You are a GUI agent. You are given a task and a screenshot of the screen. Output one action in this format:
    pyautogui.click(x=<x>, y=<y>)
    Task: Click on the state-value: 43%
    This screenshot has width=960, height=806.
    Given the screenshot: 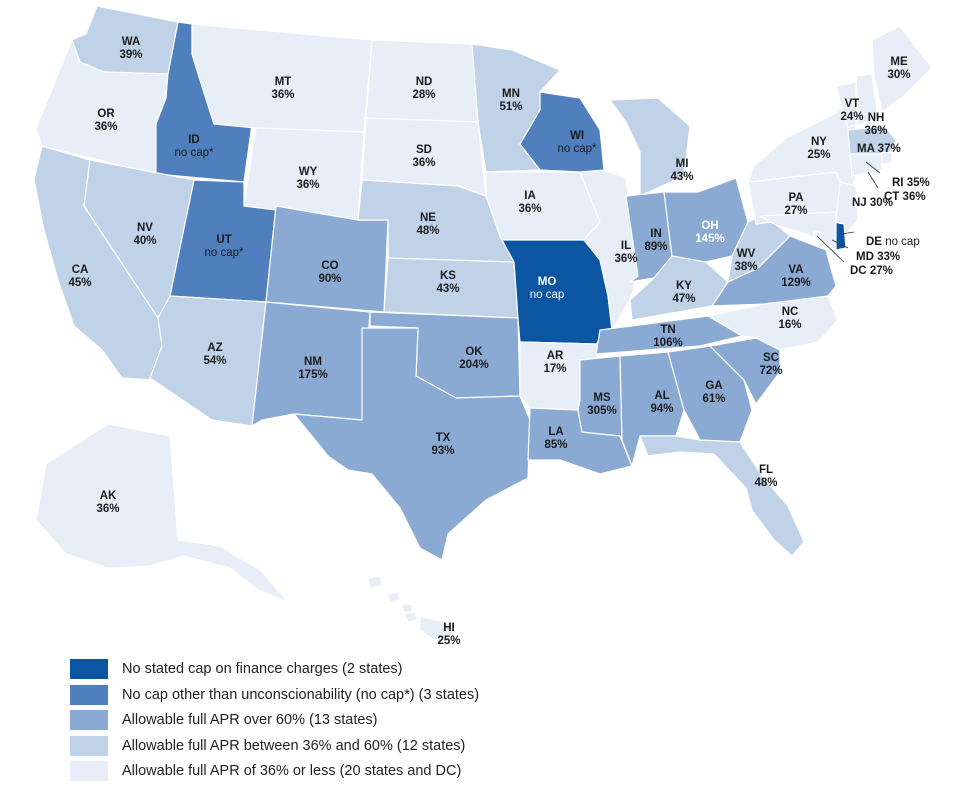 What is the action you would take?
    pyautogui.click(x=448, y=289)
    